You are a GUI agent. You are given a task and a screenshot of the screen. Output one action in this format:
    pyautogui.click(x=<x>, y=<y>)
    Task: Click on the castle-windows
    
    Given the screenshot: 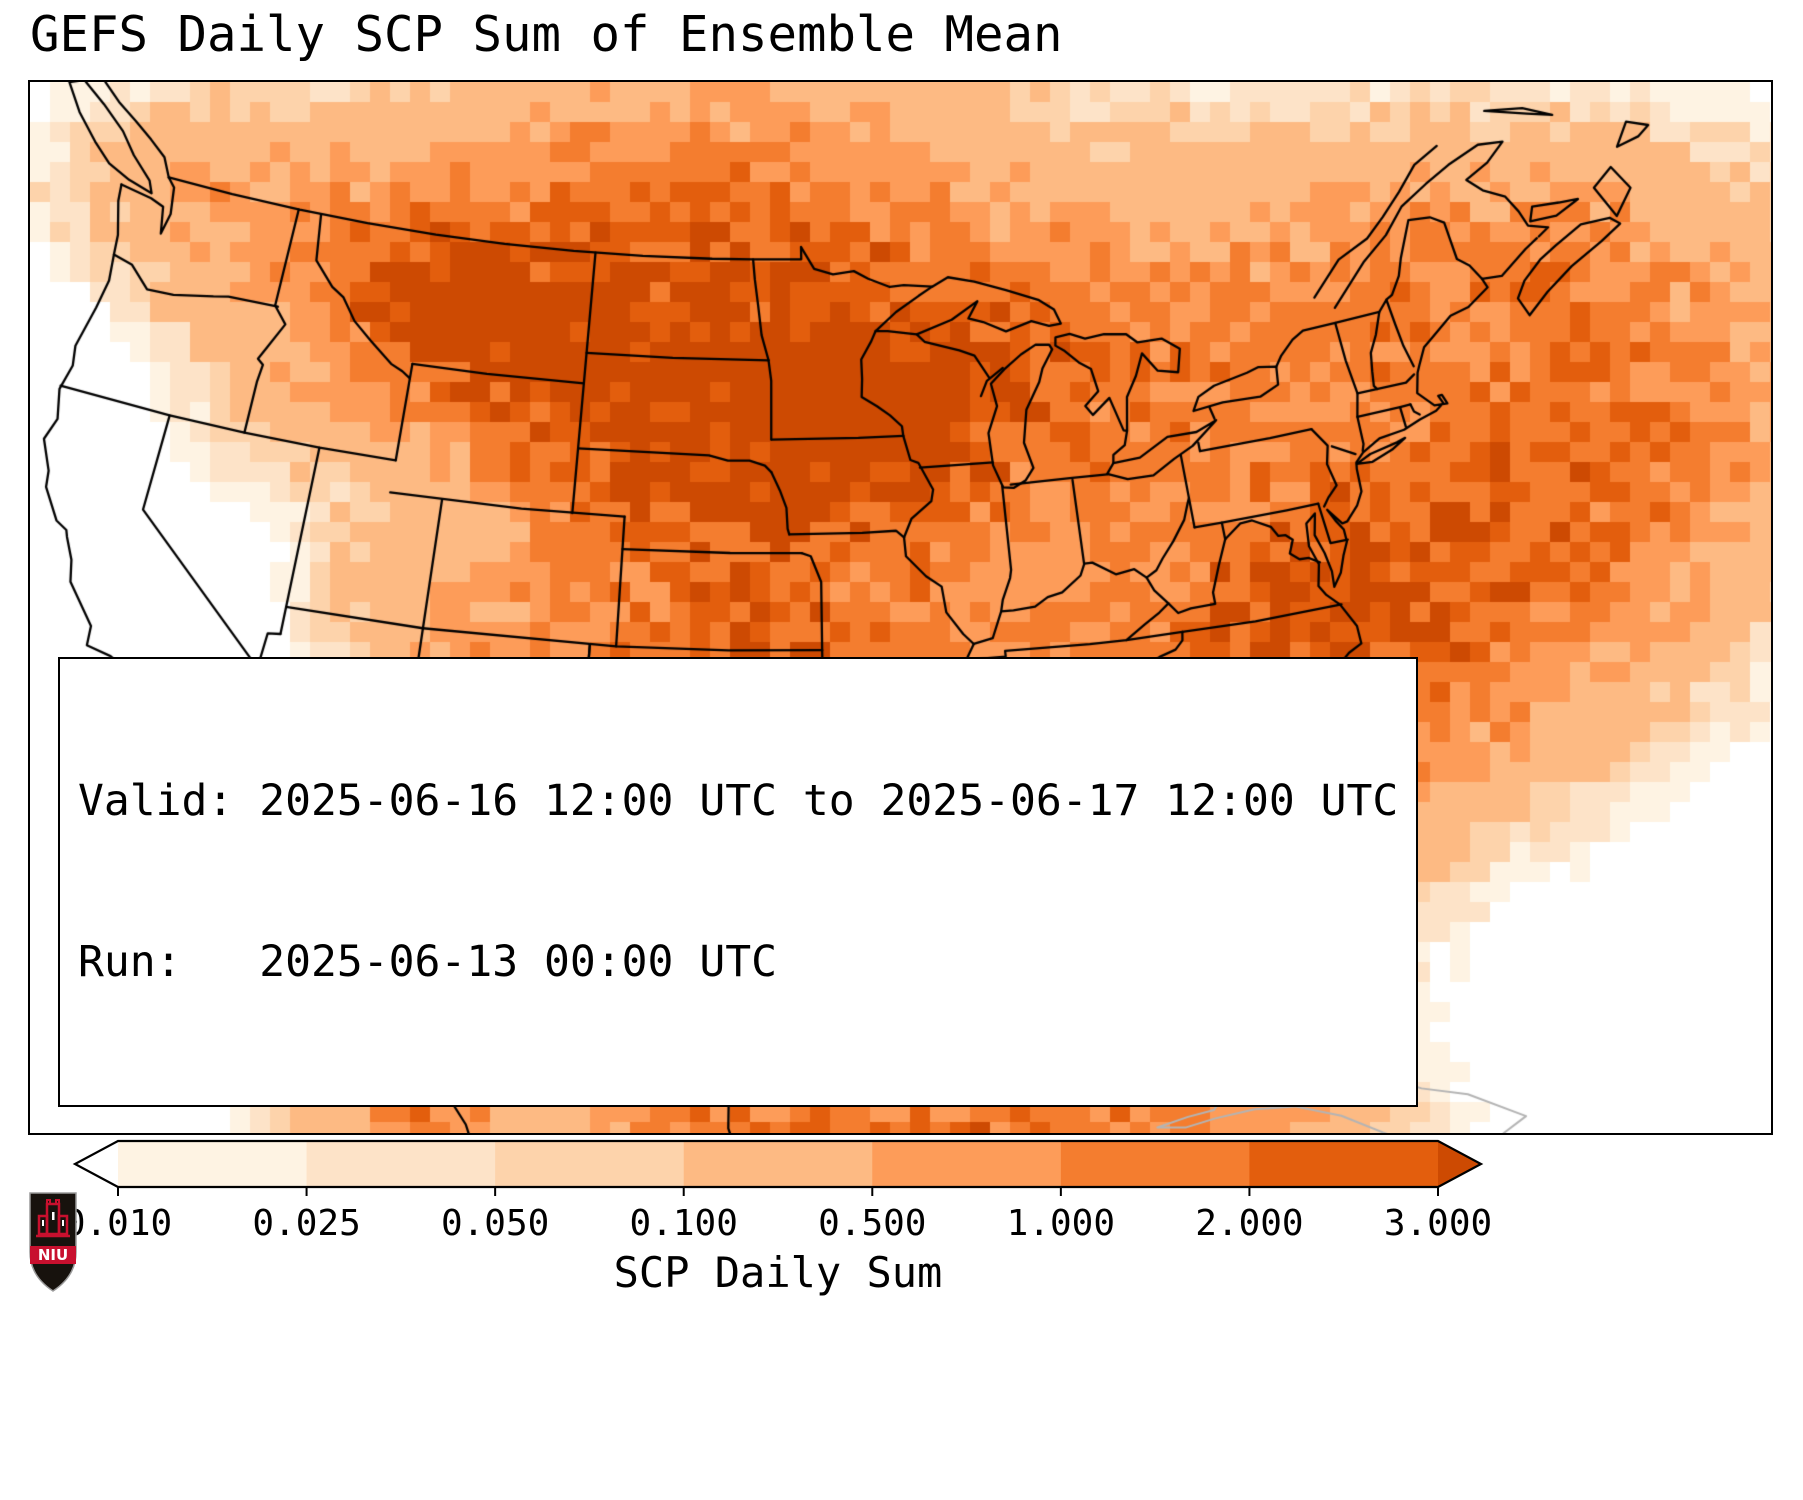 What is the action you would take?
    pyautogui.click(x=53, y=1219)
    